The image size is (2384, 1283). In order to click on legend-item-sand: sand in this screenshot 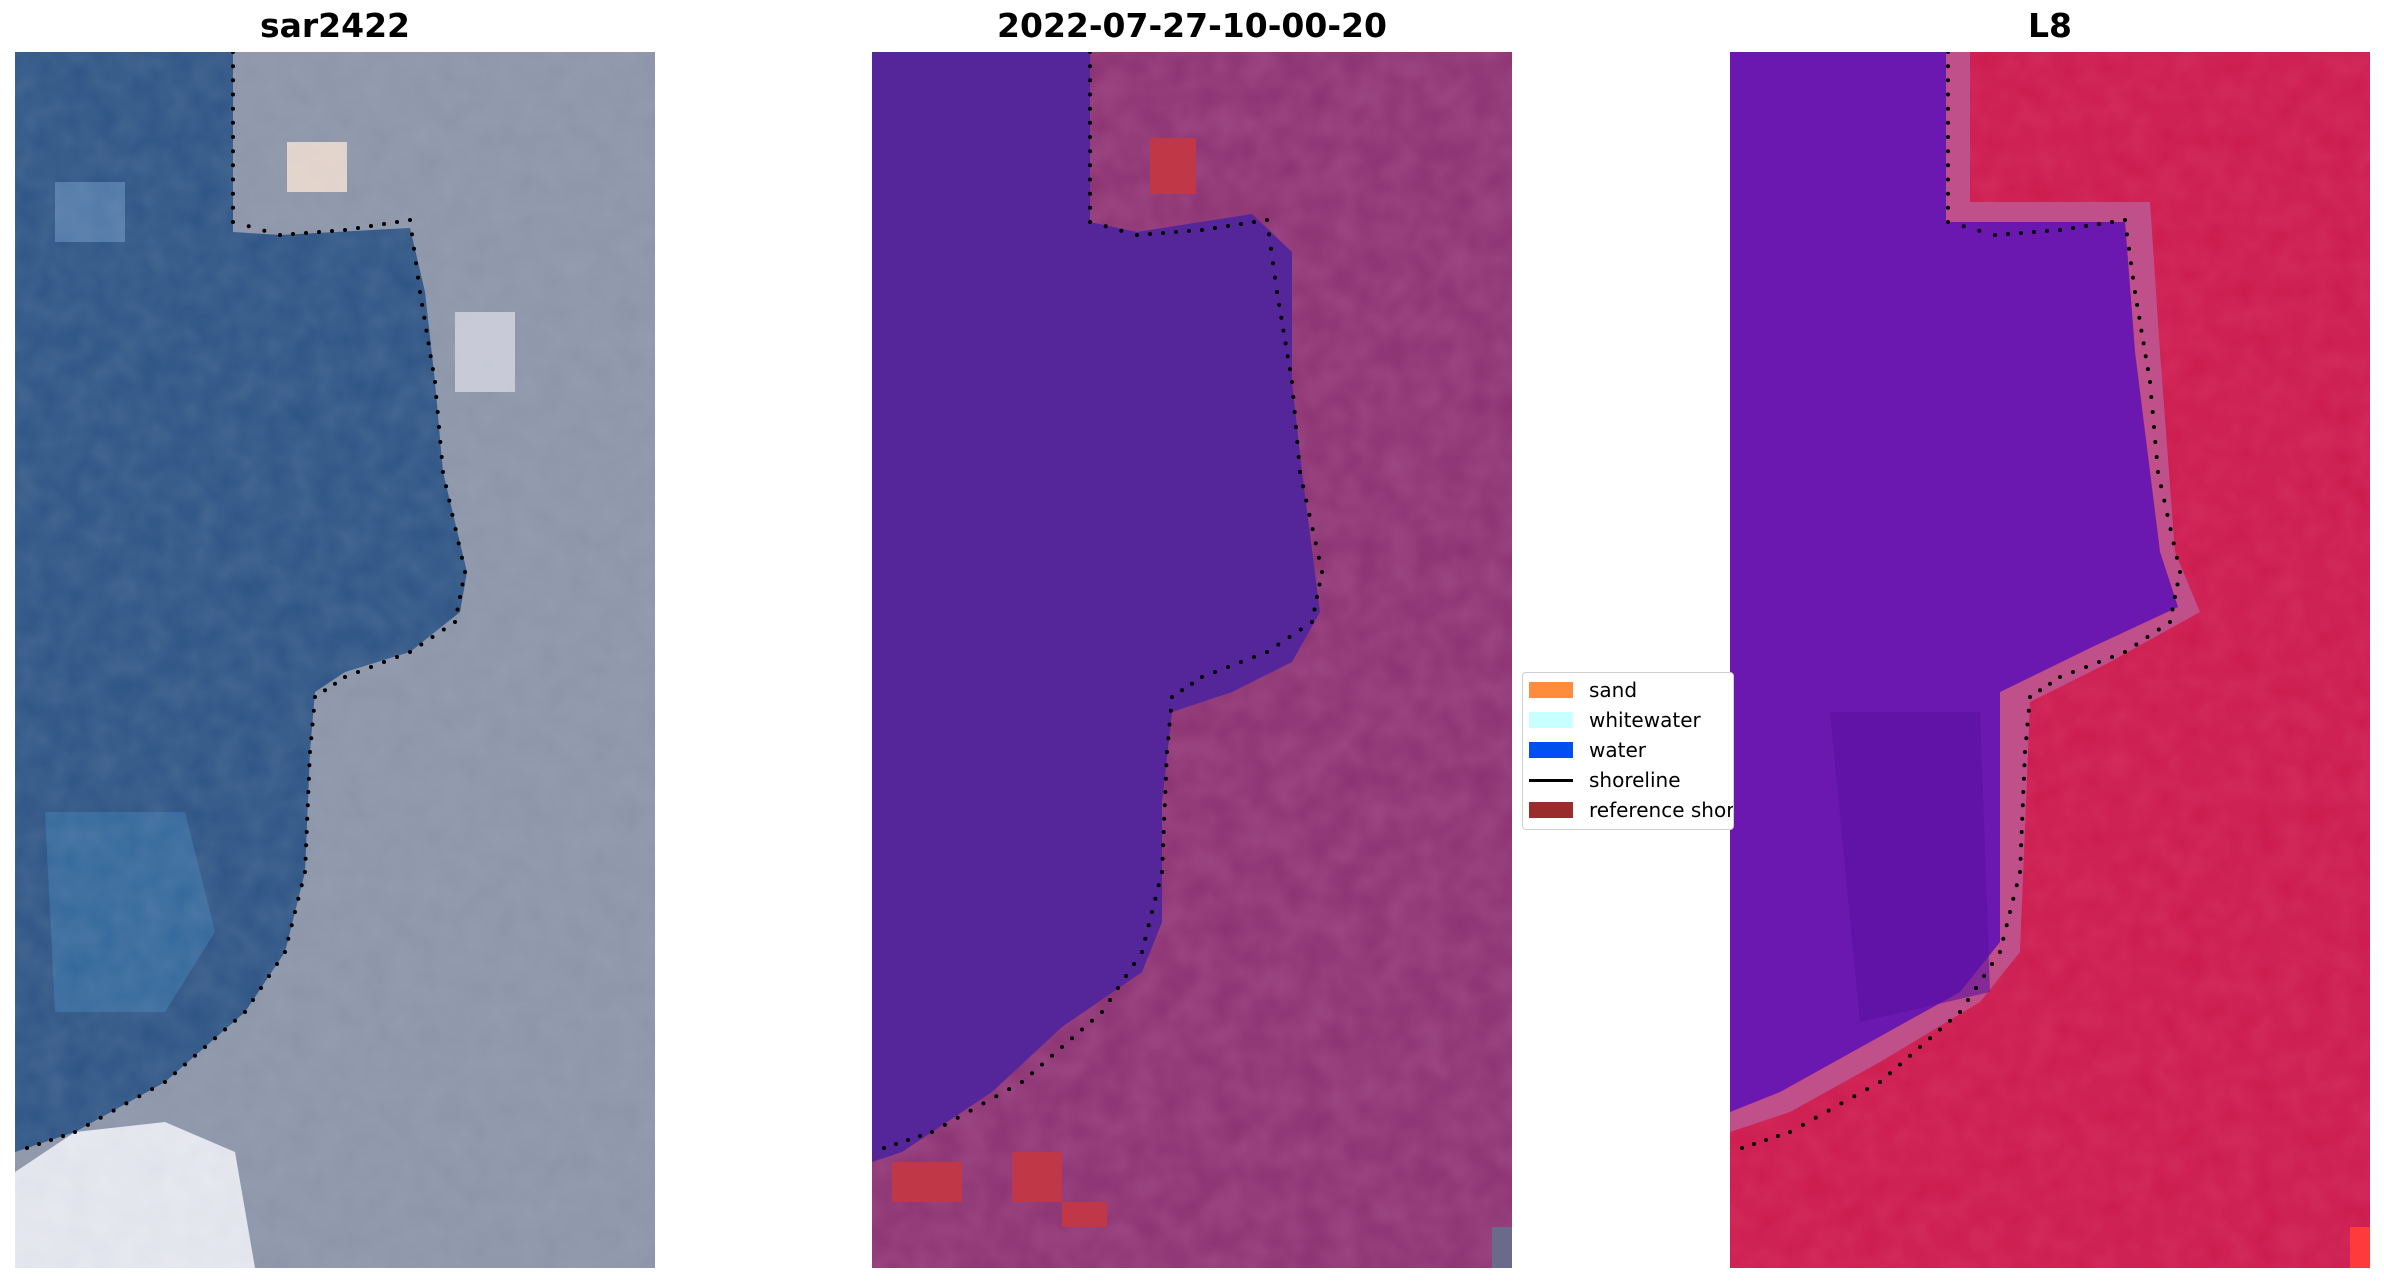, I will do `click(1583, 690)`.